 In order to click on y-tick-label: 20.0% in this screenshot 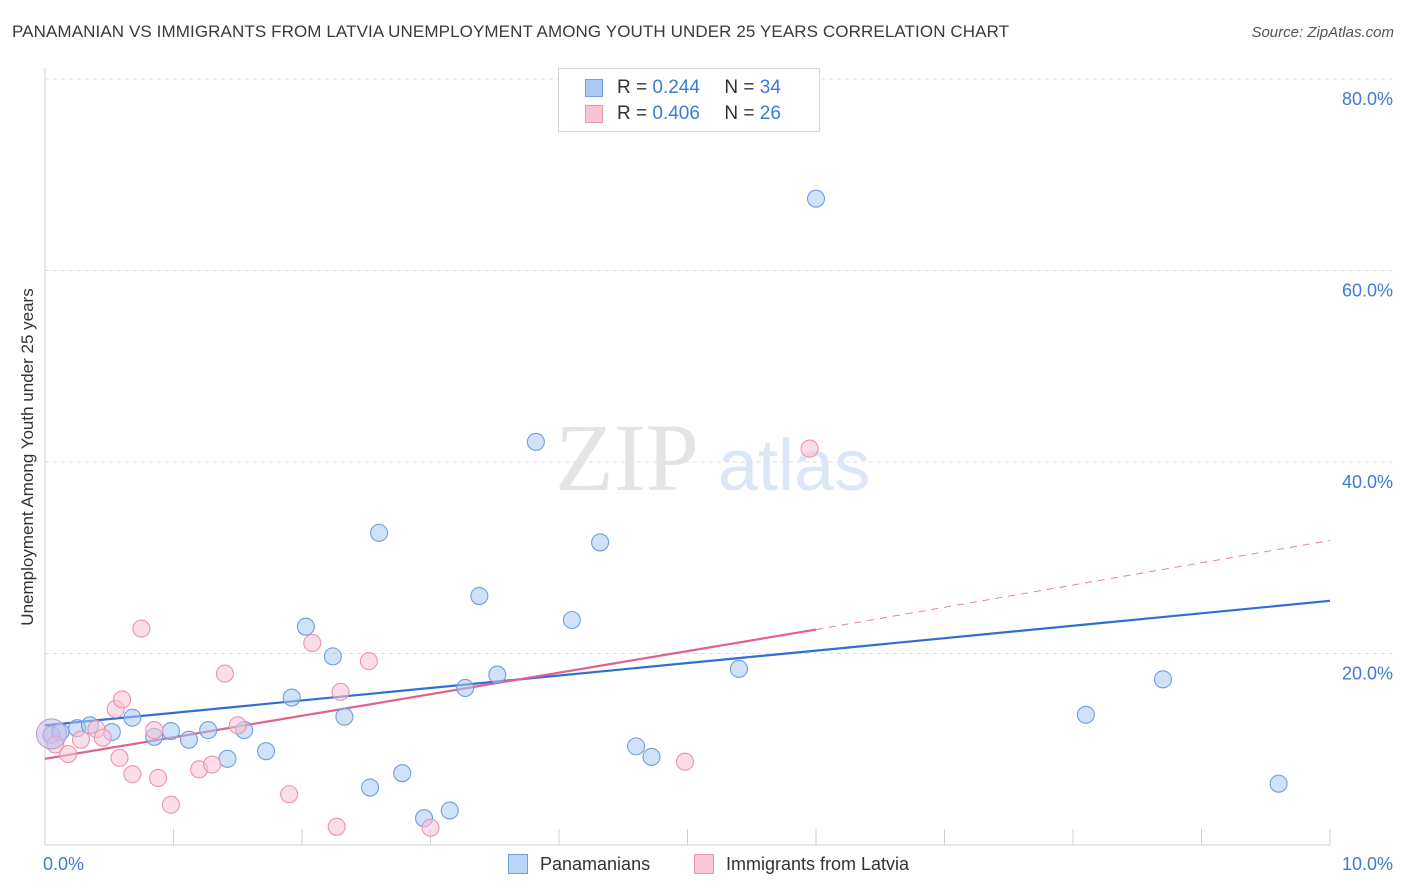, I will do `click(1367, 674)`.